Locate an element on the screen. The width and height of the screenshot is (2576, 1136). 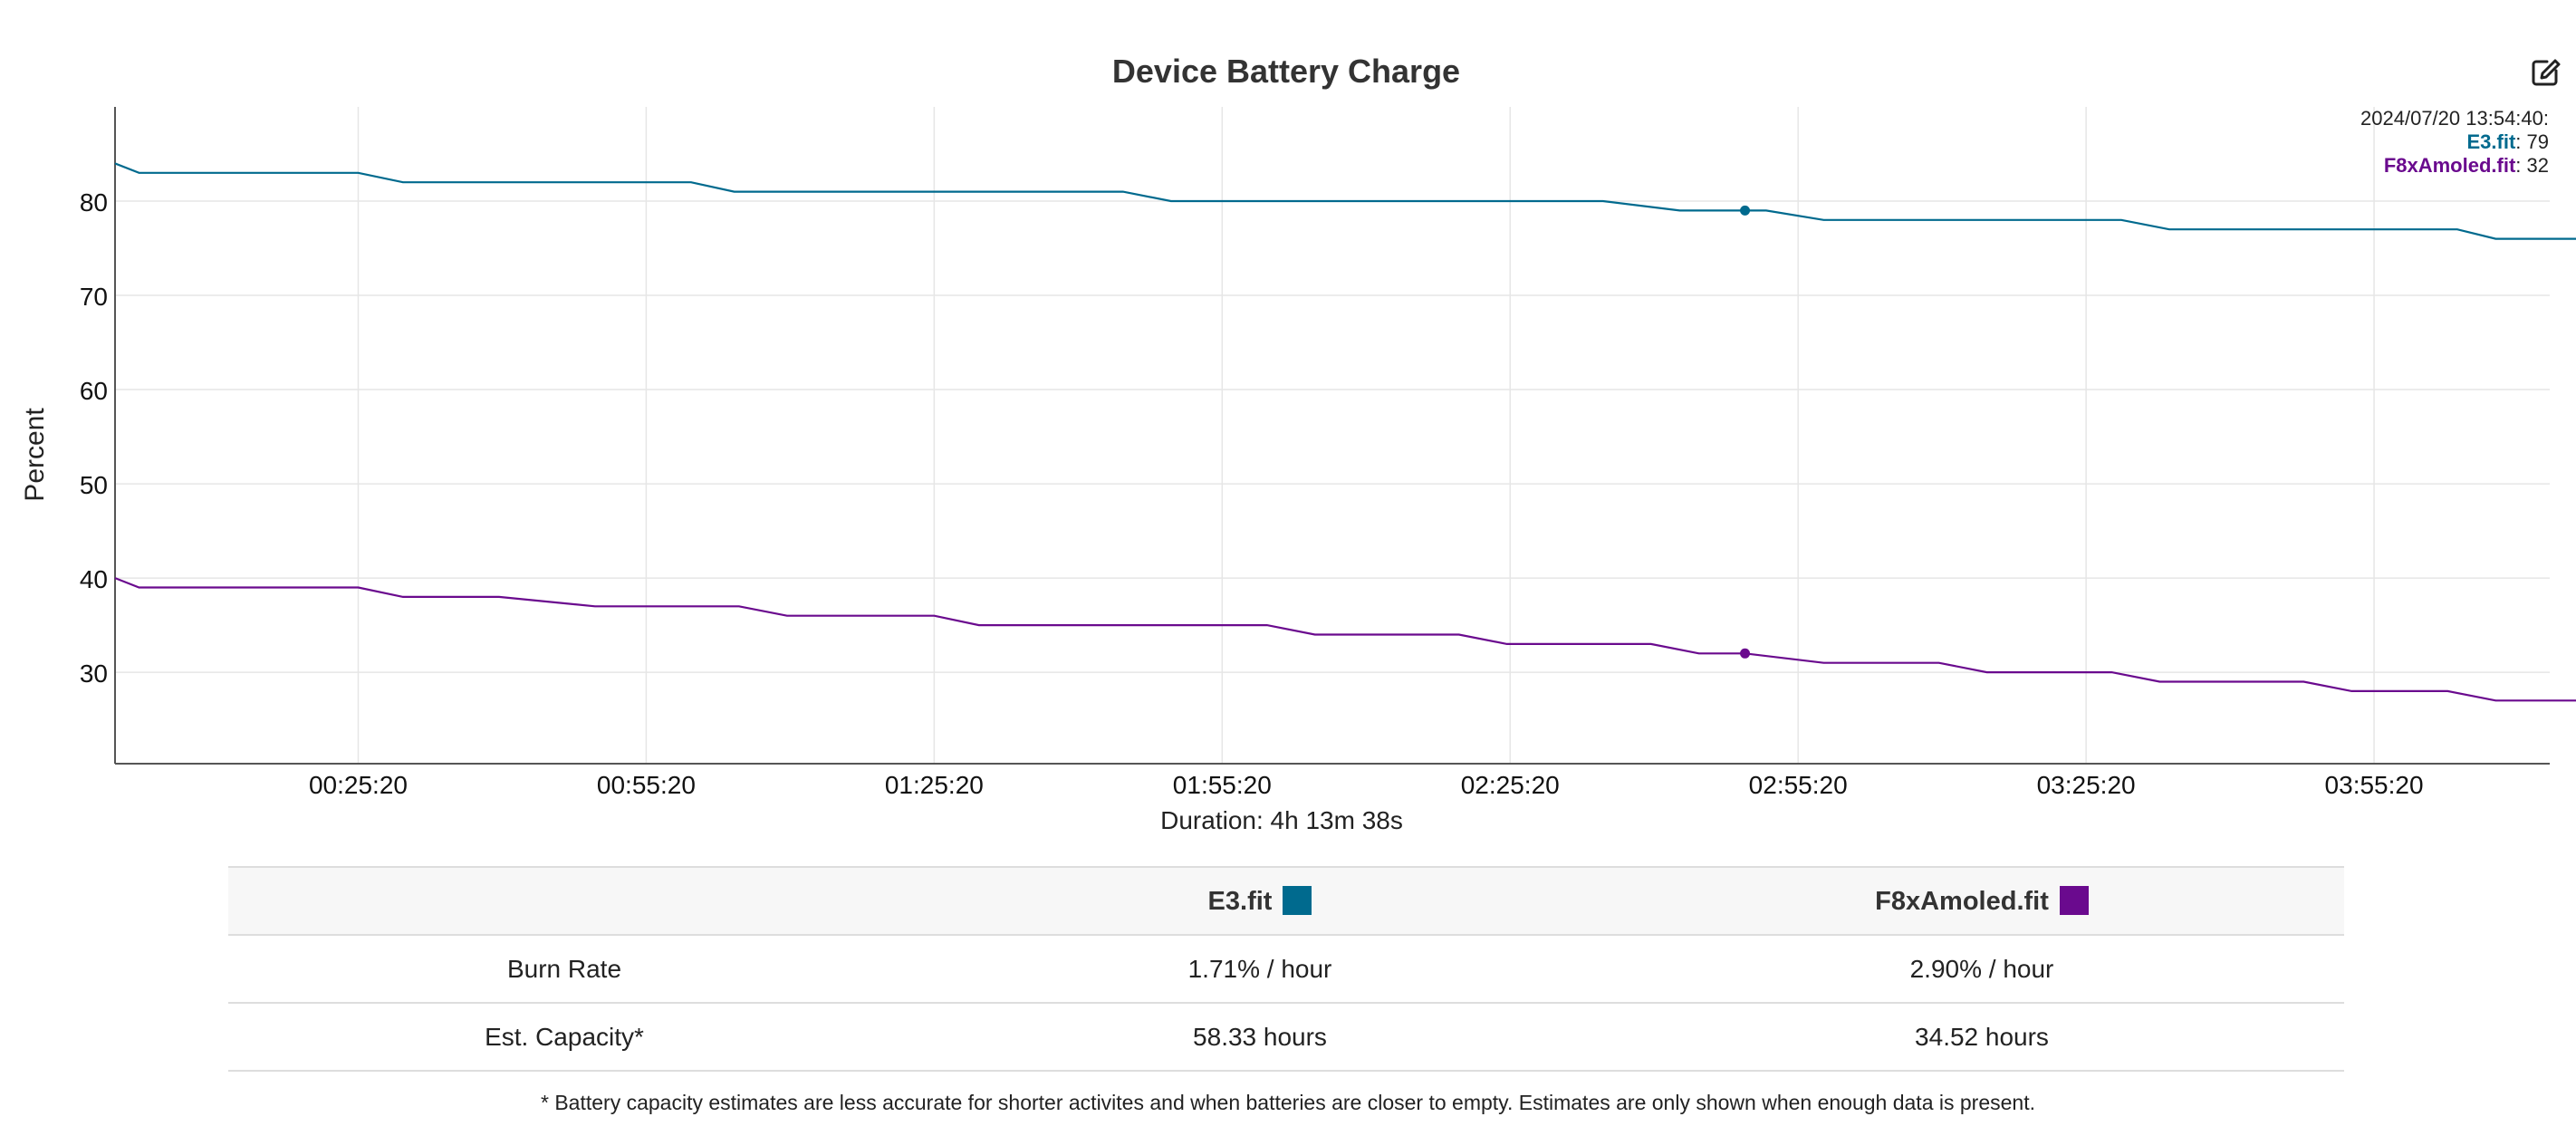
summary-header-label: E3.fit is located at coordinates (1240, 901).